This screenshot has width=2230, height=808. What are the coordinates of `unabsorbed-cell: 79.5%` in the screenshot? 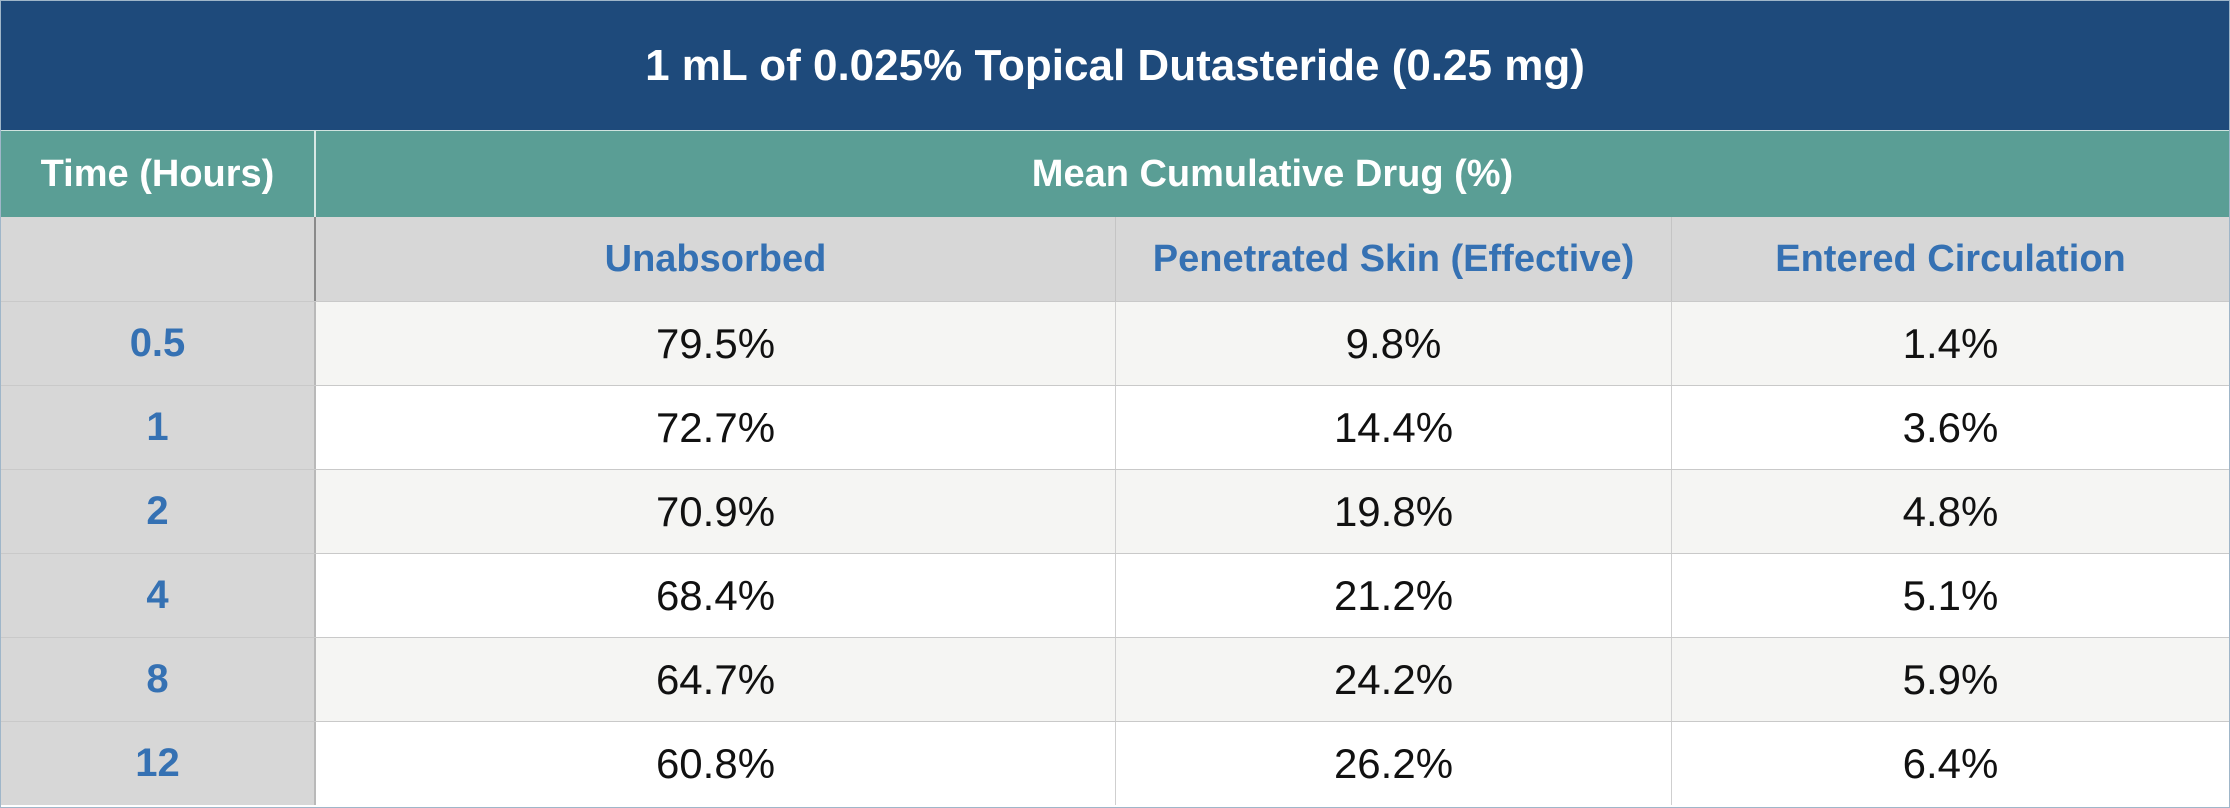 It's located at (716, 343).